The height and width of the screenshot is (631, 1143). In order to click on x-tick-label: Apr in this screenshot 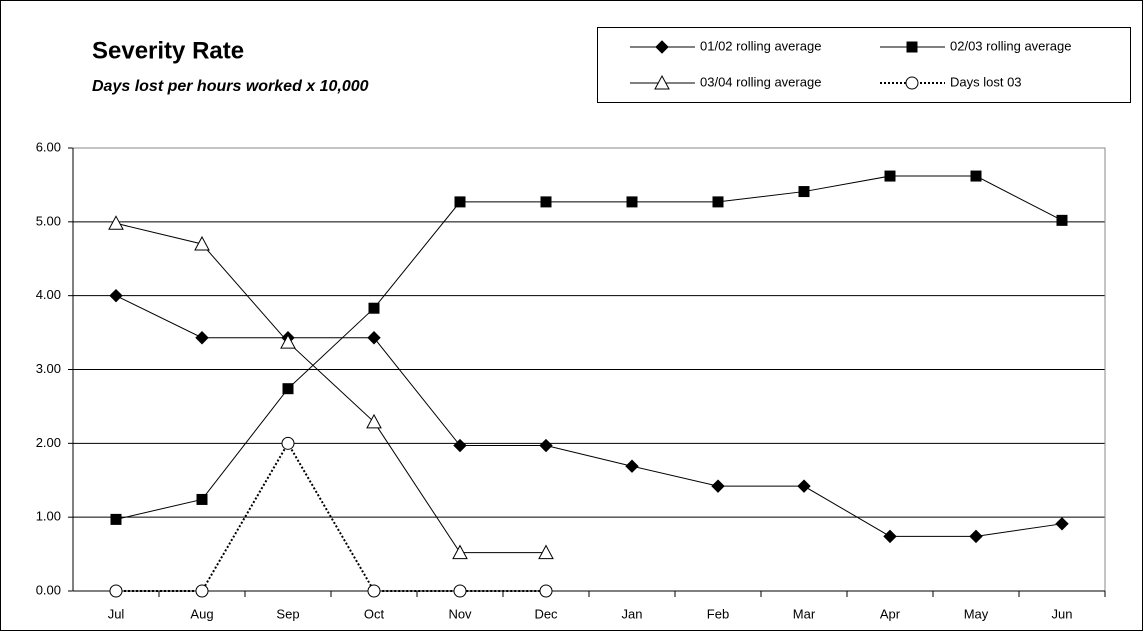, I will do `click(890, 613)`.